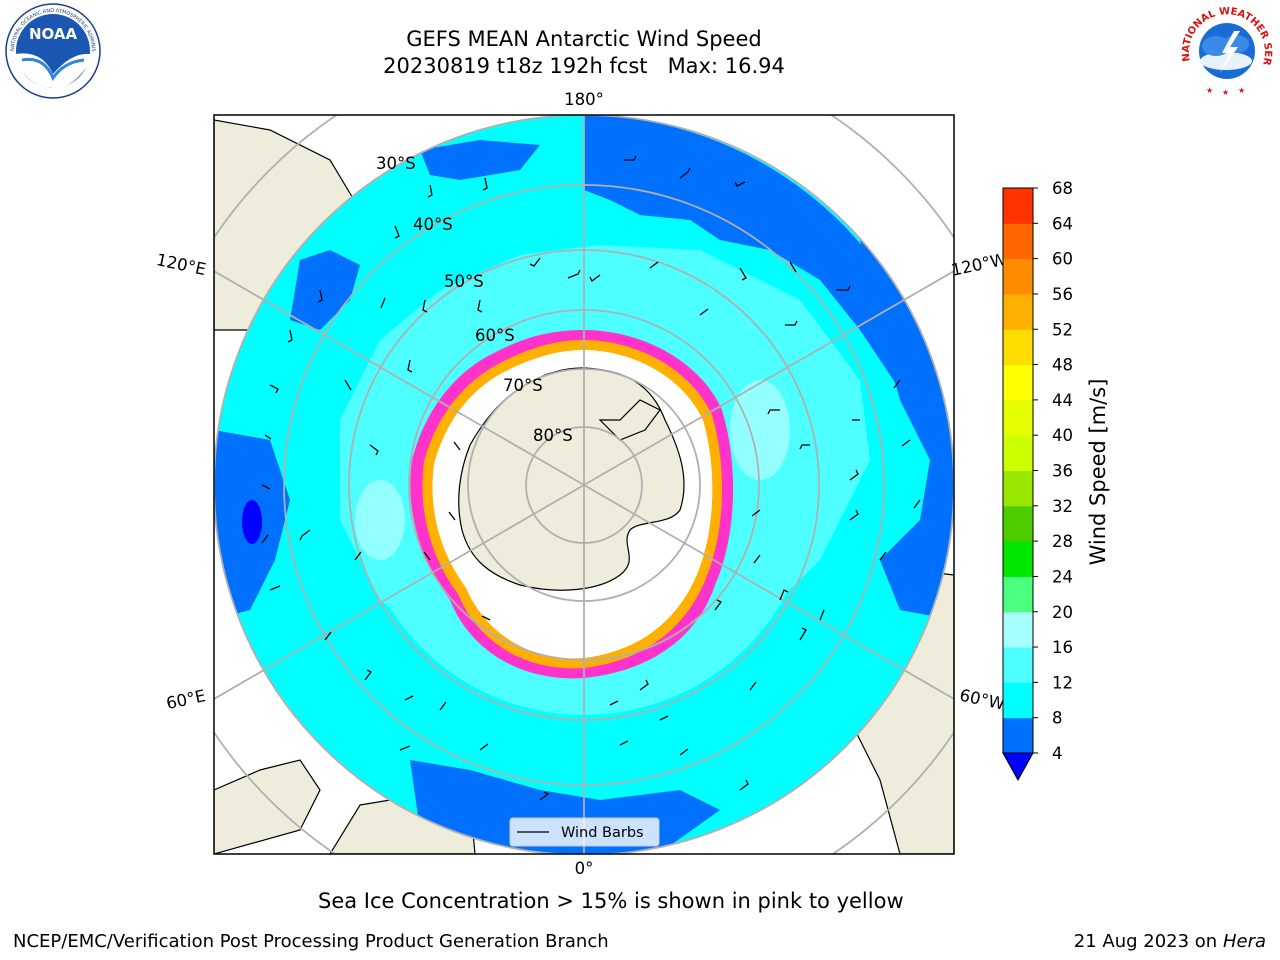 This screenshot has width=1280, height=960. What do you see at coordinates (1062, 294) in the screenshot?
I see `colorbar-tick-label: 56` at bounding box center [1062, 294].